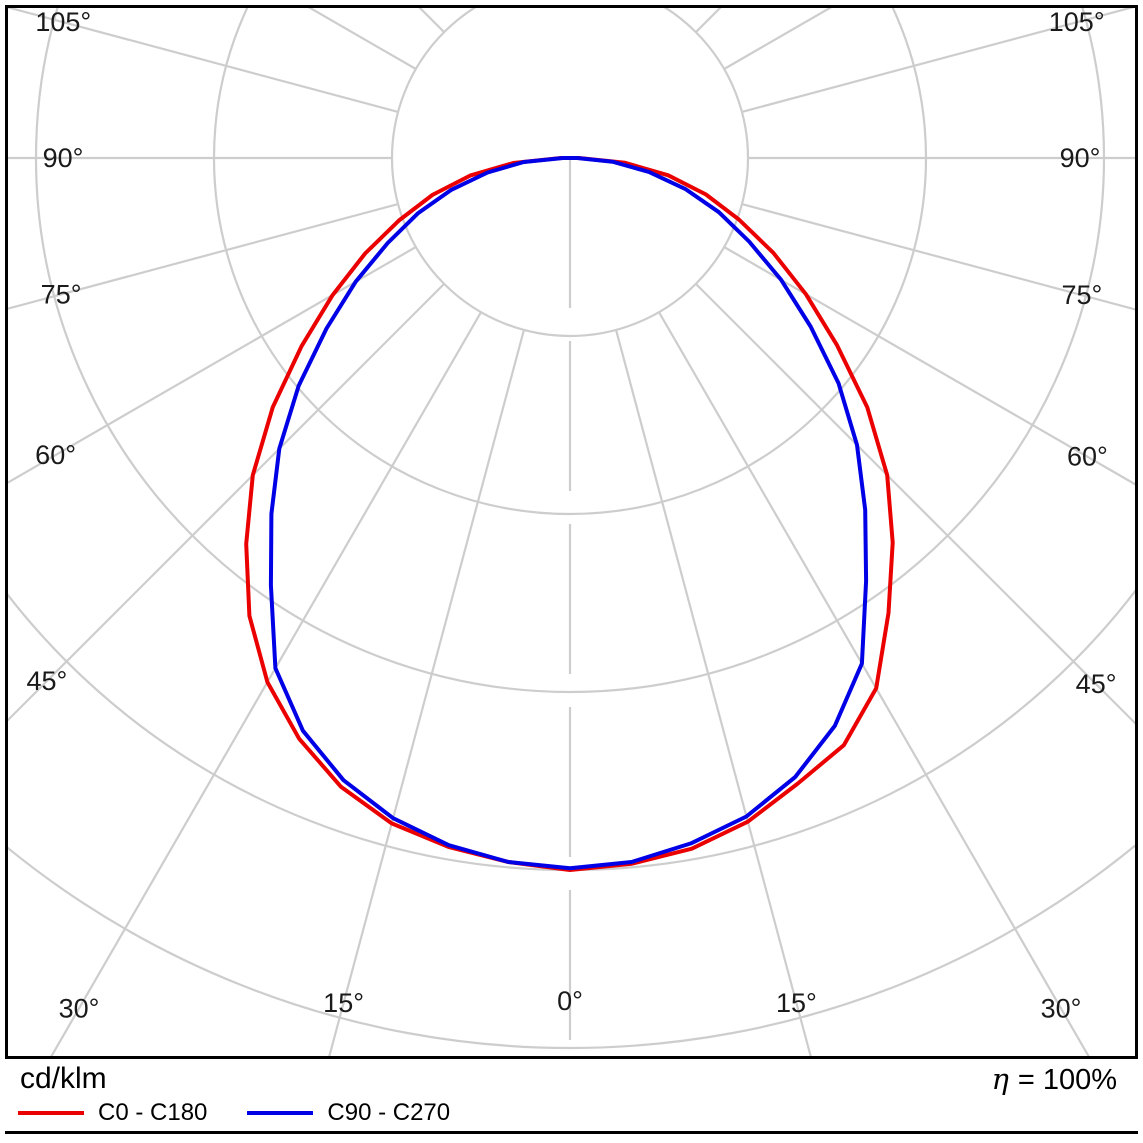 The height and width of the screenshot is (1143, 1143). What do you see at coordinates (389, 1112) in the screenshot?
I see `legend-label-c90-c270: C90 - C270` at bounding box center [389, 1112].